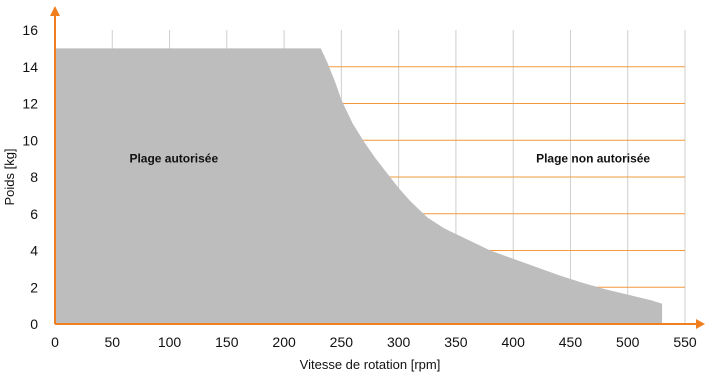 Image resolution: width=705 pixels, height=380 pixels. Describe the element at coordinates (170, 342) in the screenshot. I see `x-tick-label: 100` at that location.